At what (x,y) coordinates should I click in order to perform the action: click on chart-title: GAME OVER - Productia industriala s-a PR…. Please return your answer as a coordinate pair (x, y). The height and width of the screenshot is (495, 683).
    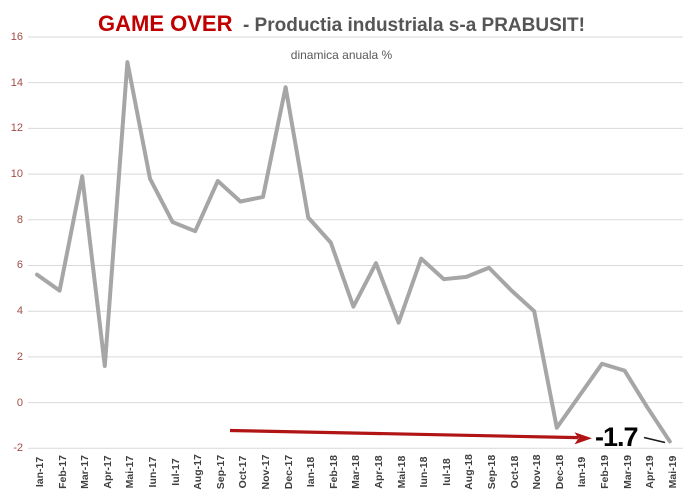
    Looking at the image, I should click on (341, 25).